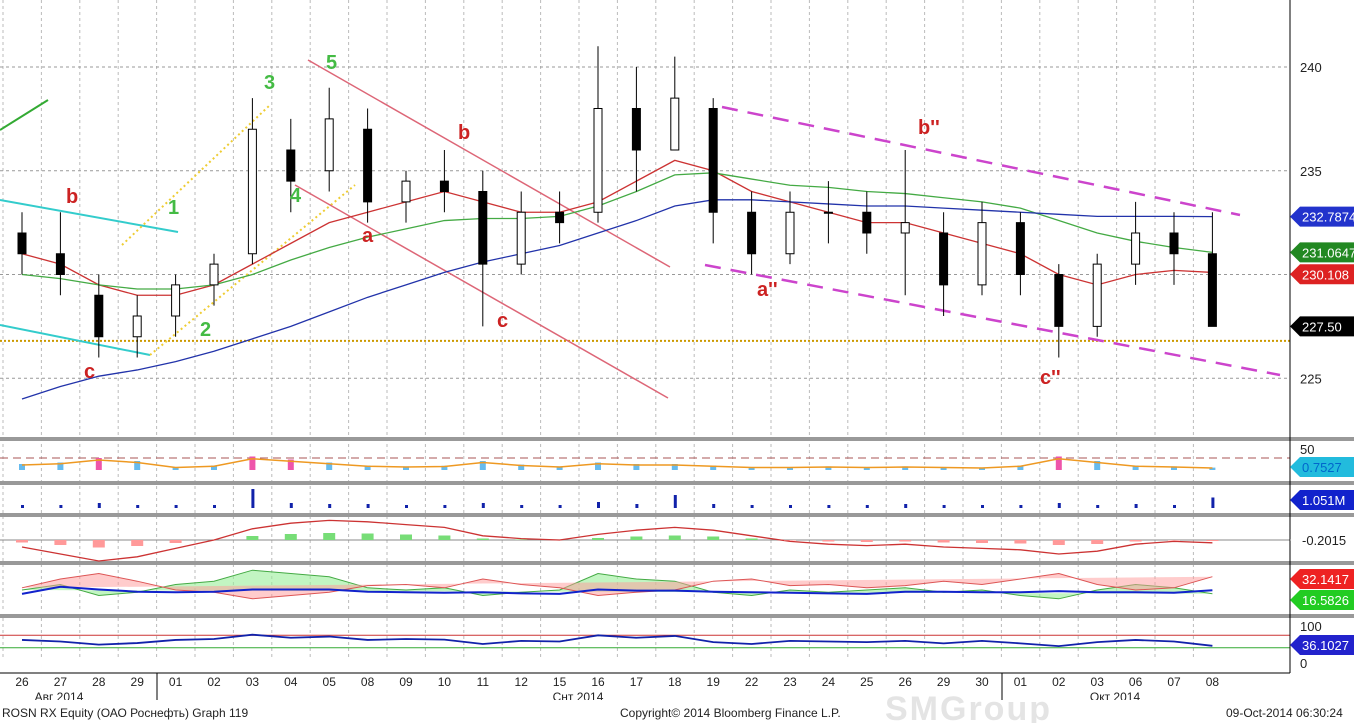 The width and height of the screenshot is (1354, 723). Describe the element at coordinates (1307, 449) in the screenshot. I see `panel1-tick: 50` at that location.